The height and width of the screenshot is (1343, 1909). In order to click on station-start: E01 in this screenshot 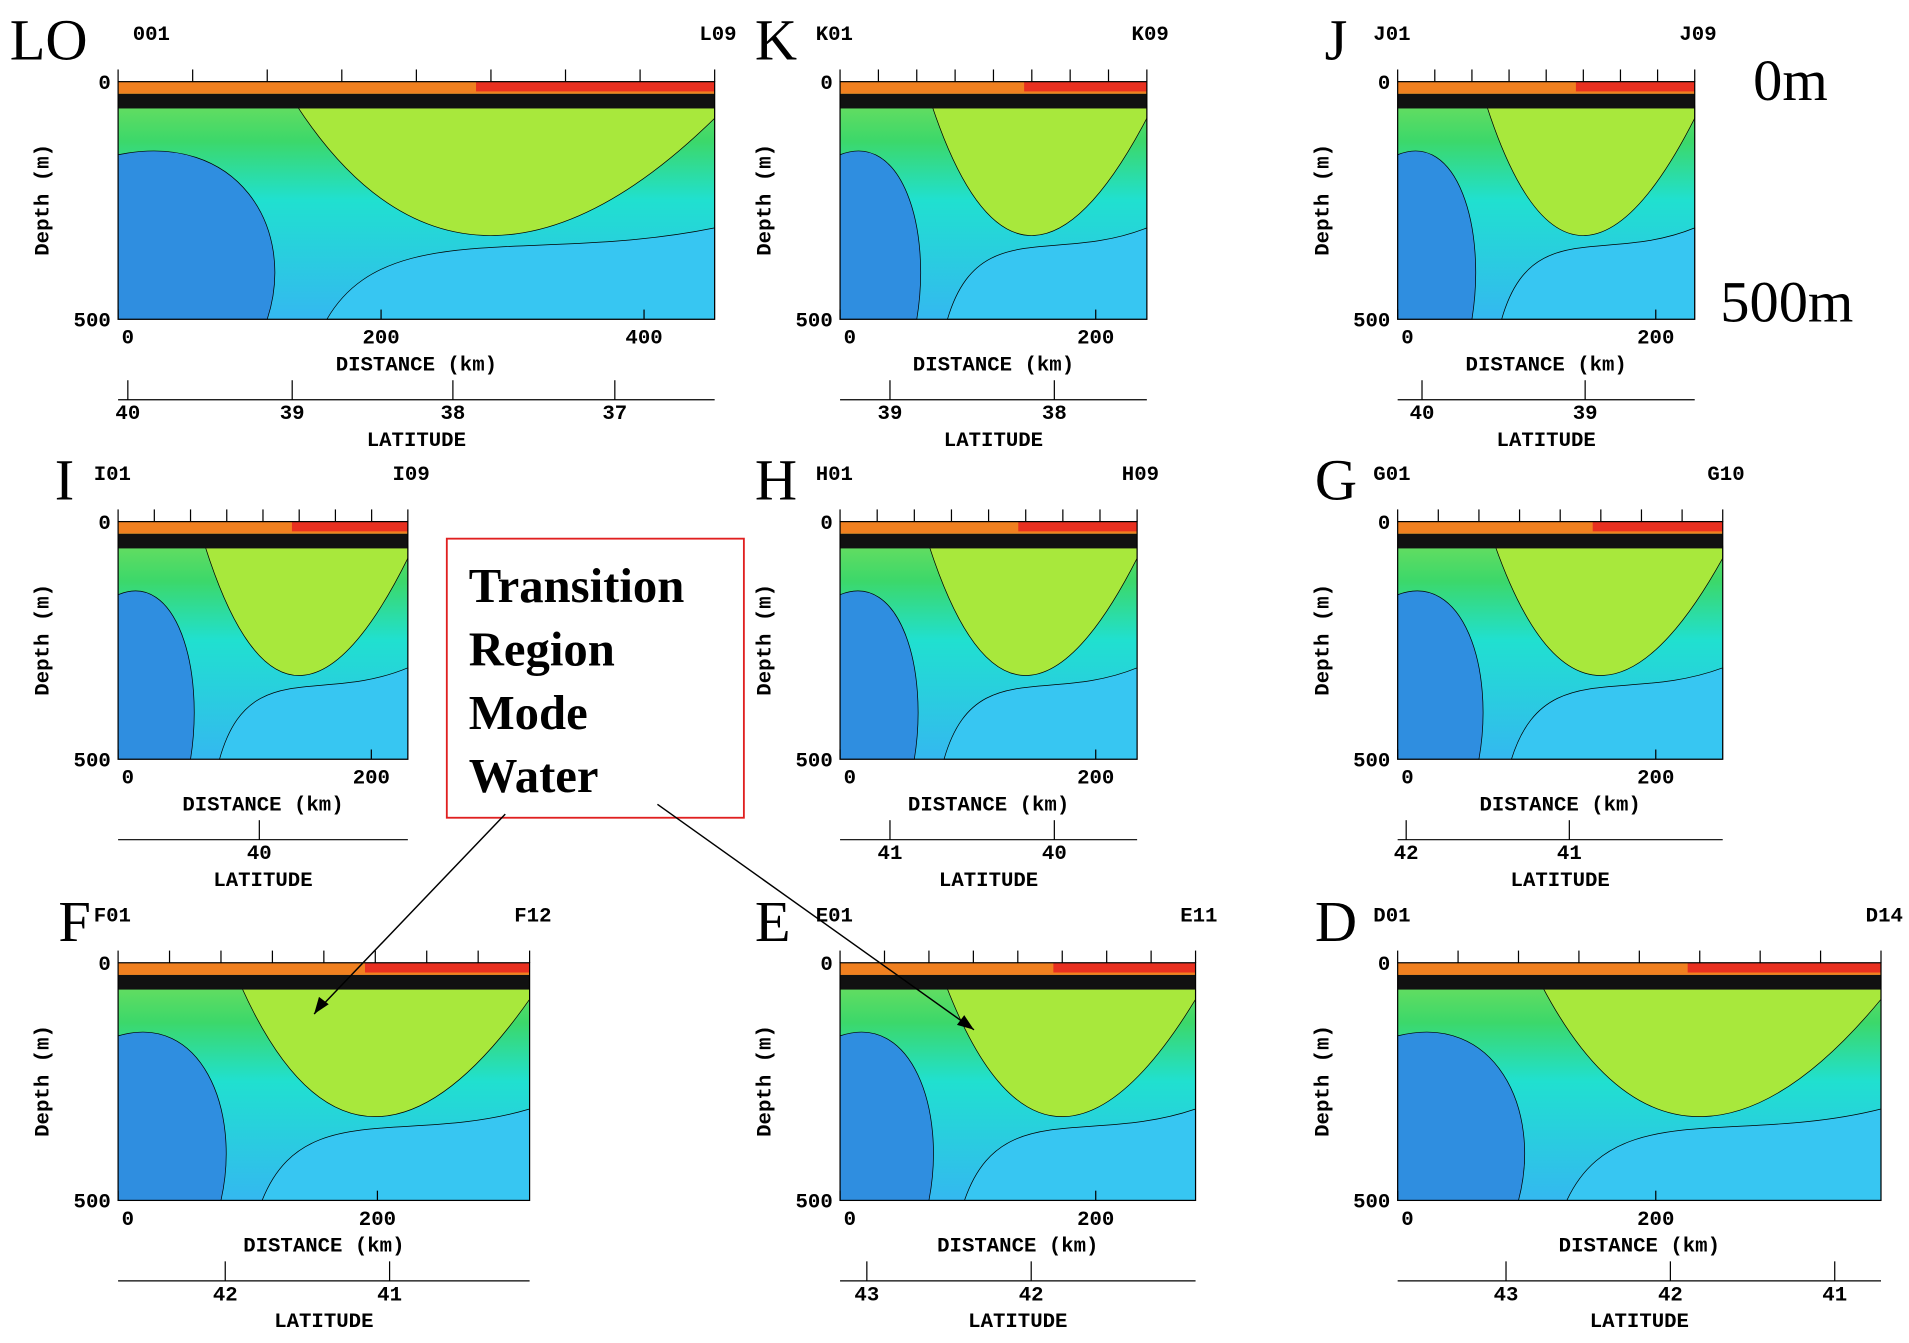, I will do `click(834, 916)`.